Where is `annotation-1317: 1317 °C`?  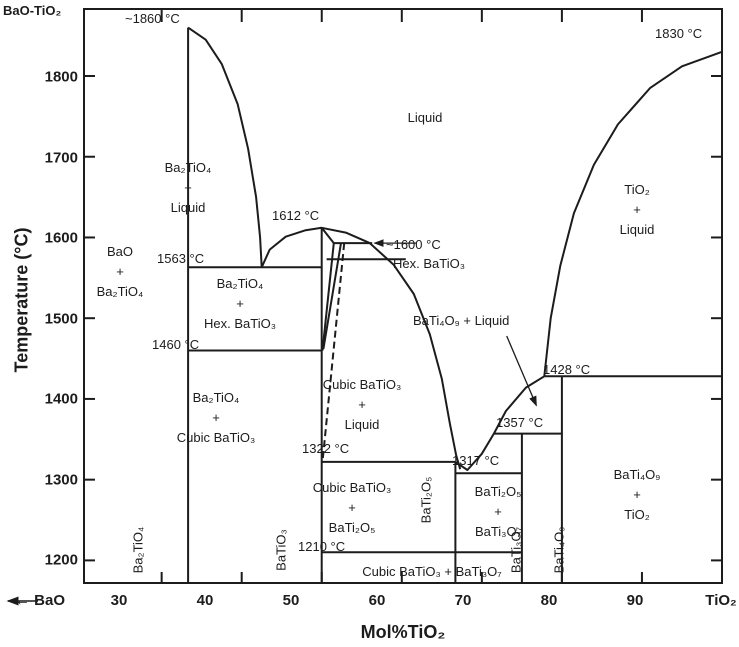
annotation-1317: 1317 °C is located at coordinates (476, 460).